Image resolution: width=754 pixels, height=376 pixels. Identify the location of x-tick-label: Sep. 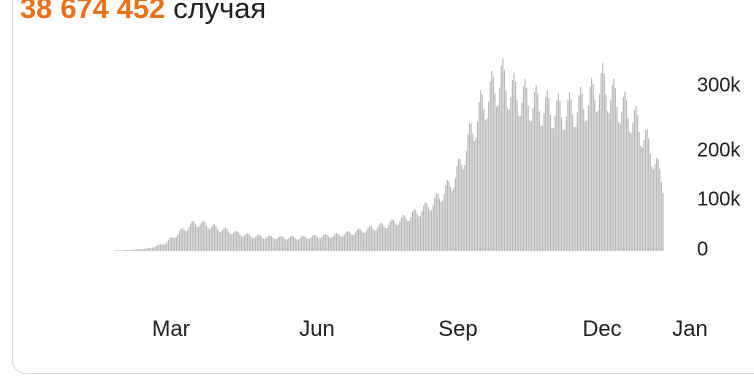
(457, 328).